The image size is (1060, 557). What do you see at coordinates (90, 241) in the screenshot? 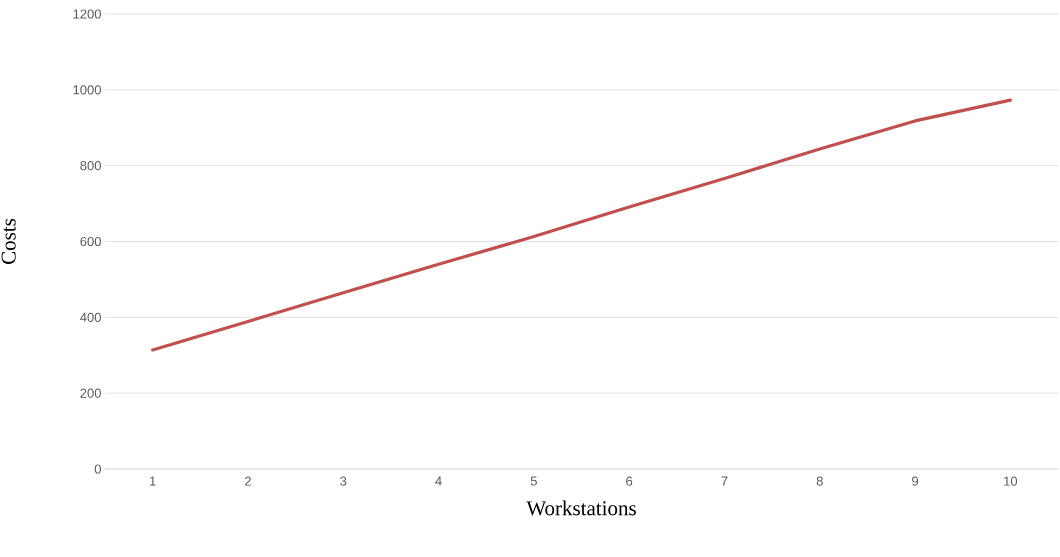
I see `y-tick-label: 600` at bounding box center [90, 241].